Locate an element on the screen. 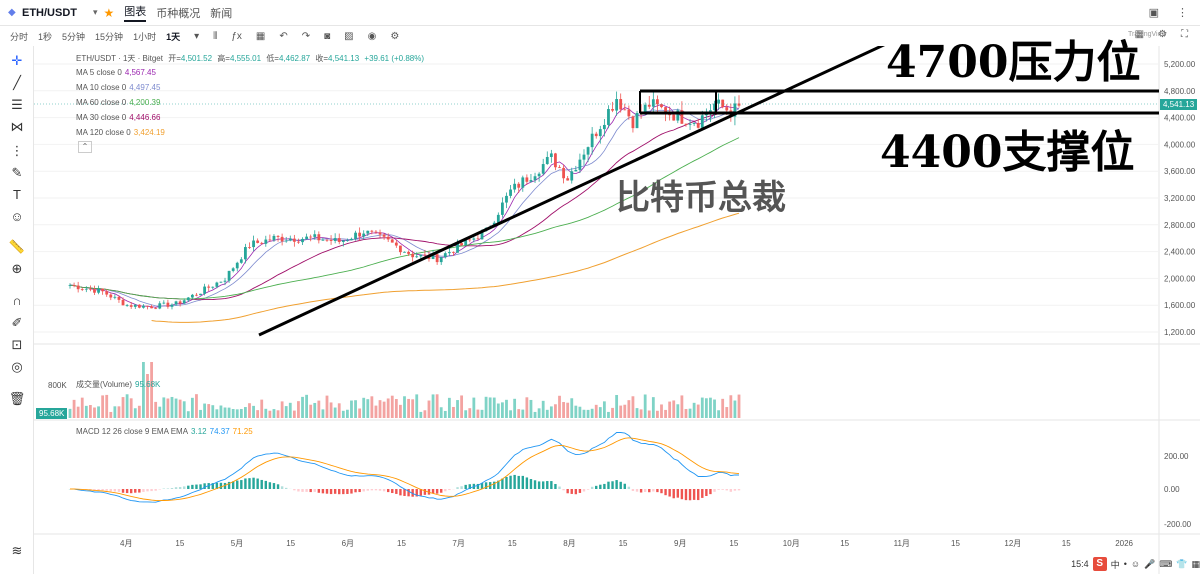  camera-icon: ◙ is located at coordinates (327, 36).